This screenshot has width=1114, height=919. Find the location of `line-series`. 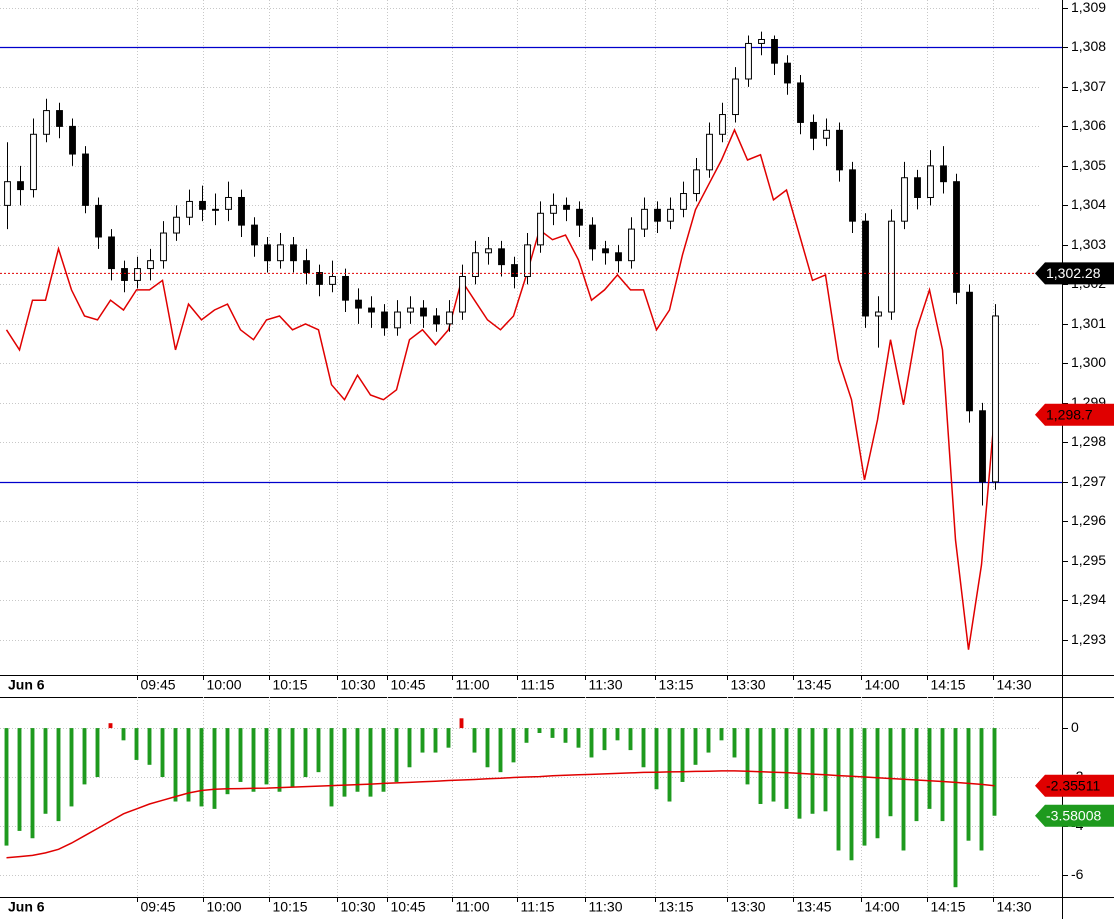

line-series is located at coordinates (500, 814).